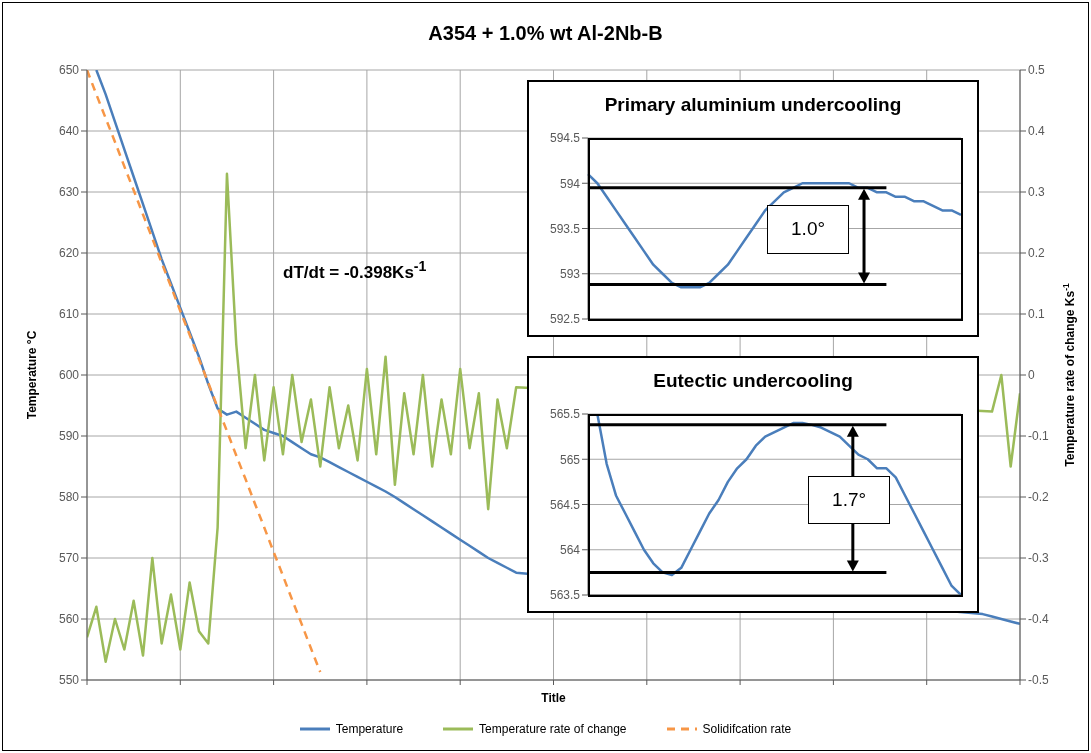 The width and height of the screenshot is (1091, 753). Describe the element at coordinates (69, 558) in the screenshot. I see `y-tick-label: 570` at that location.